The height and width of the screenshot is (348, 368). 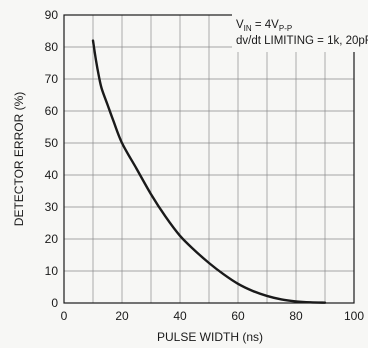 What do you see at coordinates (52, 271) in the screenshot?
I see `y-tick-label: 10` at bounding box center [52, 271].